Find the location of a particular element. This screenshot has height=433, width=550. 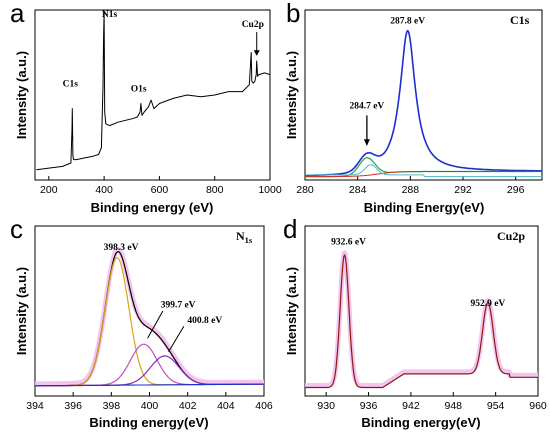

n1s-envelope-line is located at coordinates (149, 319).